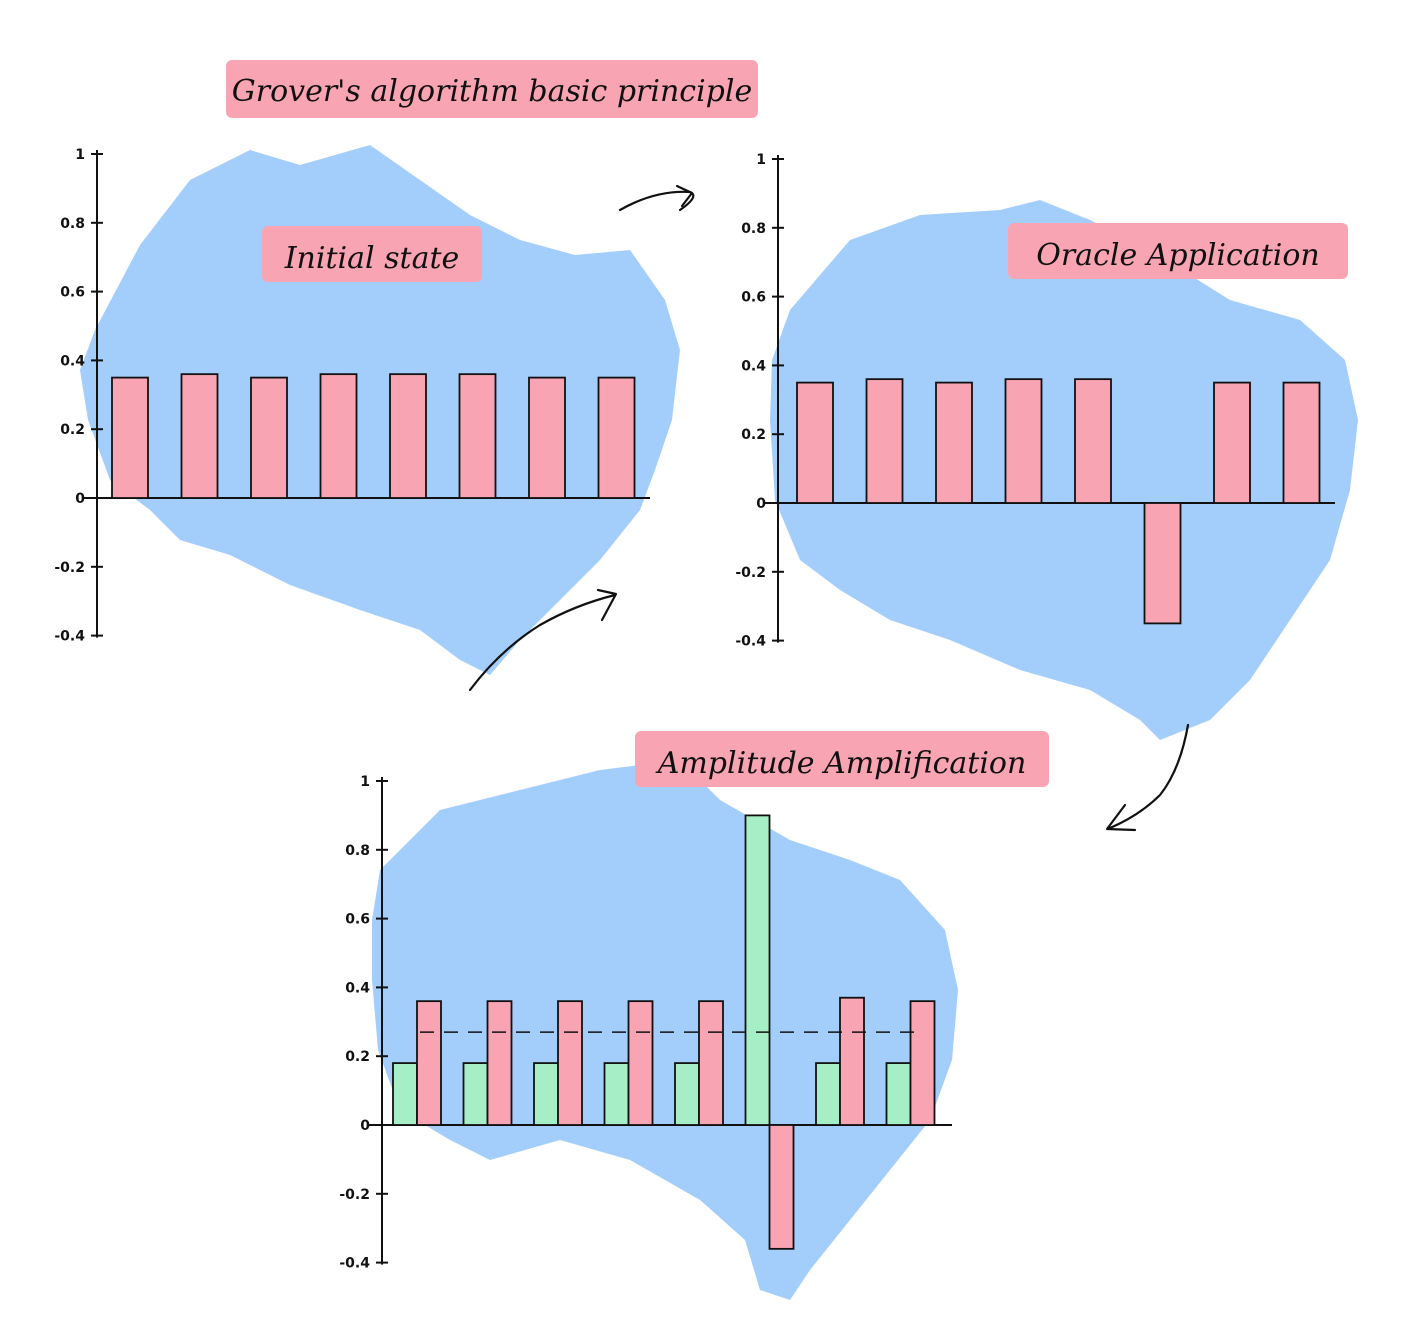 The width and height of the screenshot is (1401, 1321). Describe the element at coordinates (656, 198) in the screenshot. I see `arrow-initial-to-oracle-icon` at that location.